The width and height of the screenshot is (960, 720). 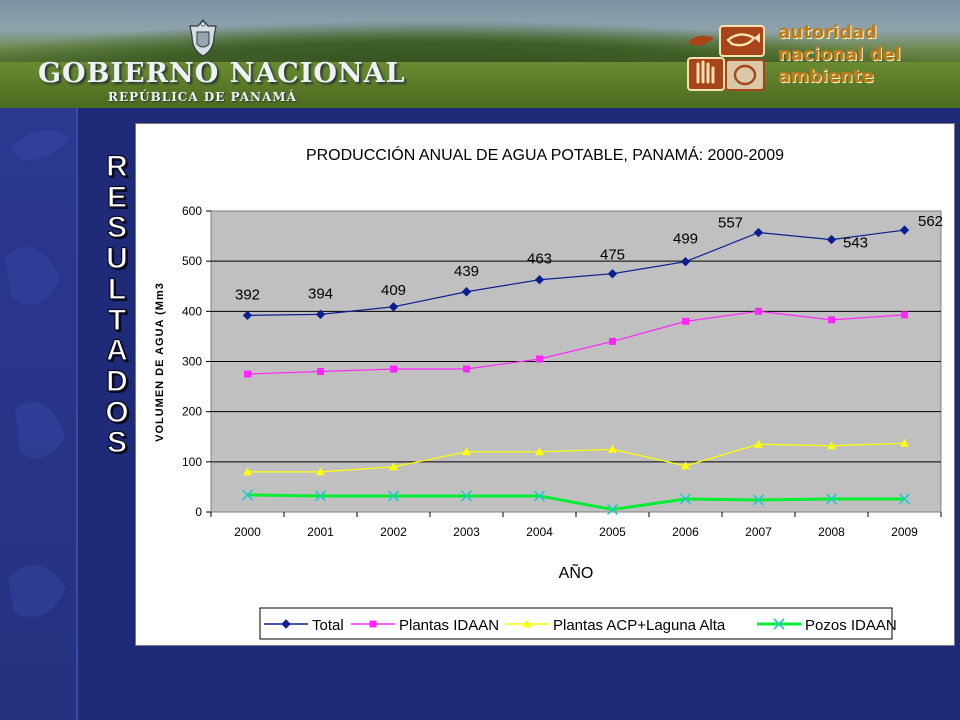 I want to click on x-axis-label: AÑO, so click(x=576, y=572).